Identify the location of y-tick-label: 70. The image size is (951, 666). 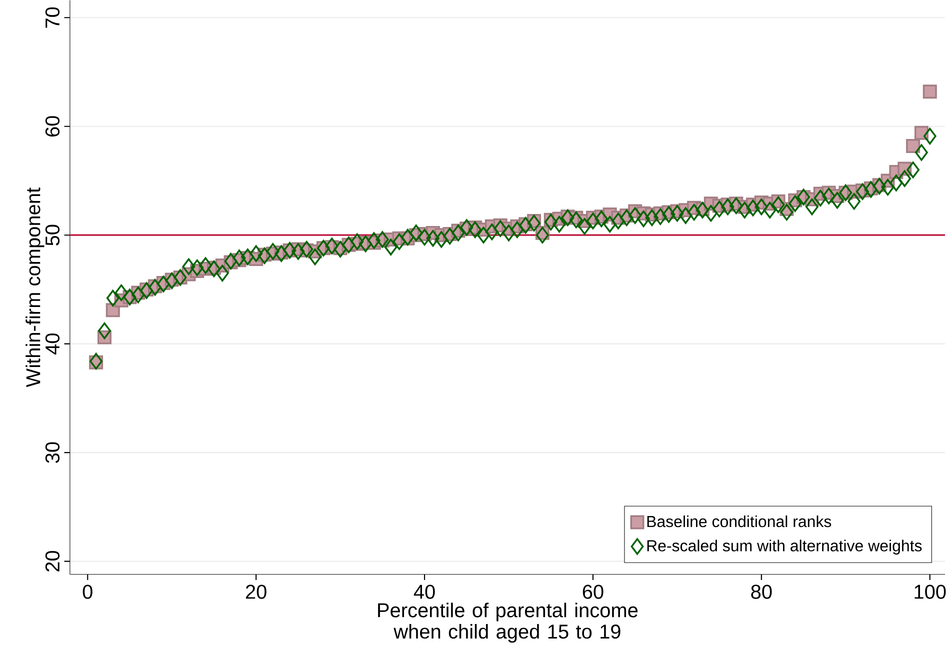
(52, 18).